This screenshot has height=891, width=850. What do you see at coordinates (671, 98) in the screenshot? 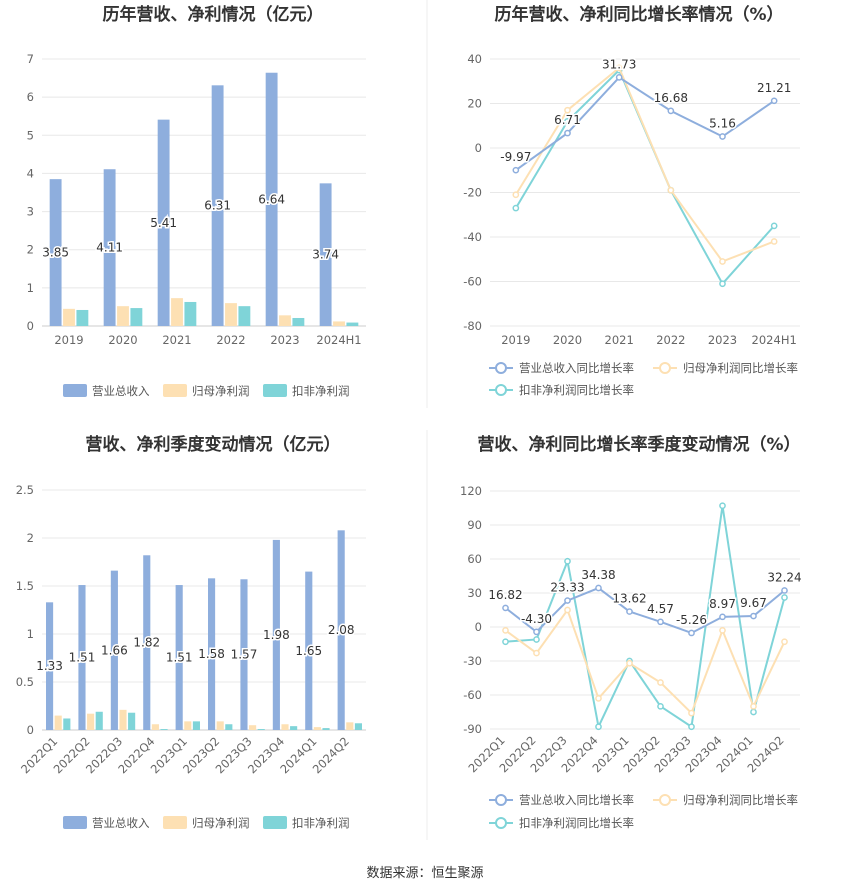
I see `data-label-1-3: 16.68` at bounding box center [671, 98].